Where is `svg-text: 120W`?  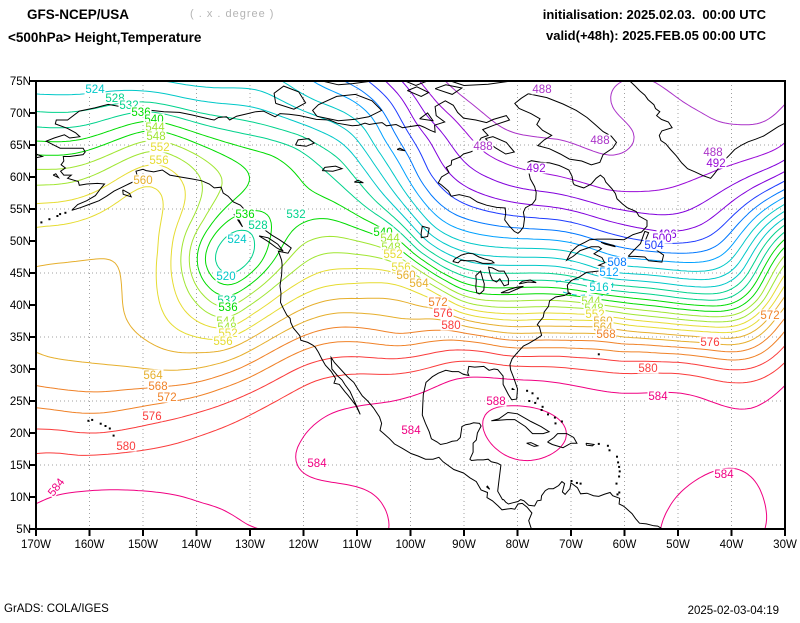 svg-text: 120W is located at coordinates (303, 545).